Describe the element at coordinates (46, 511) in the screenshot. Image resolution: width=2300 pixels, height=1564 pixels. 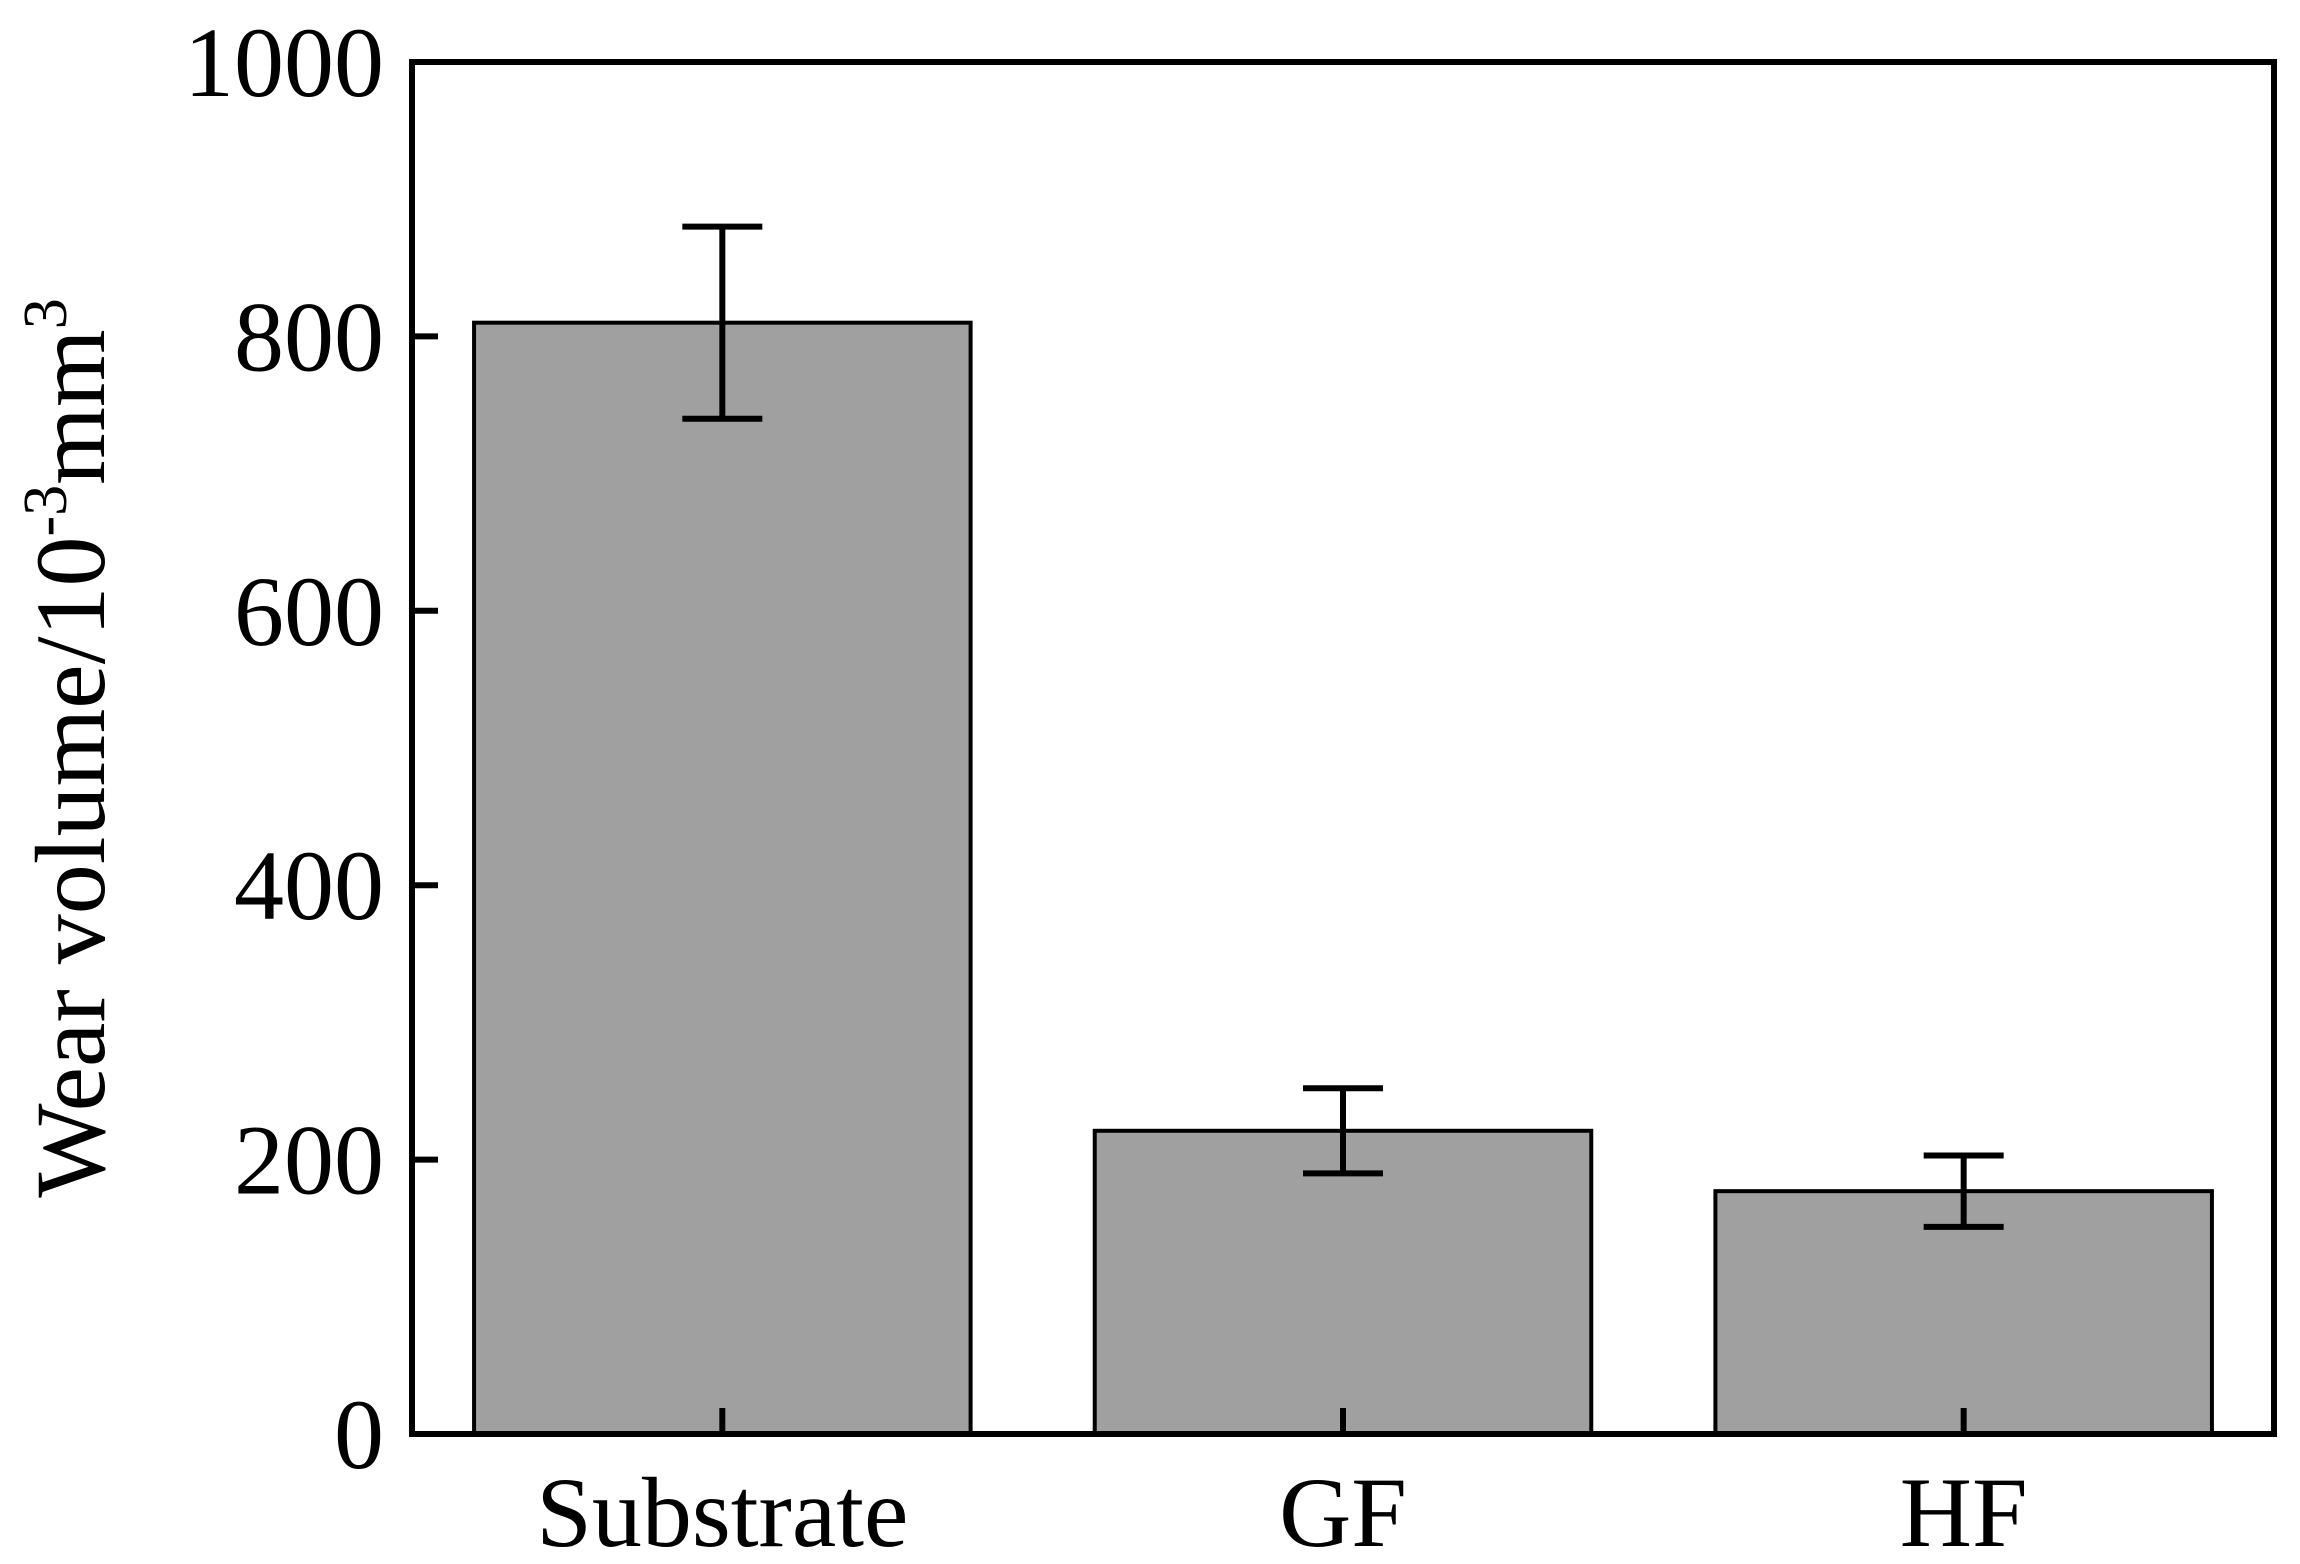
I see `y-axis-title-exponent: -3` at that location.